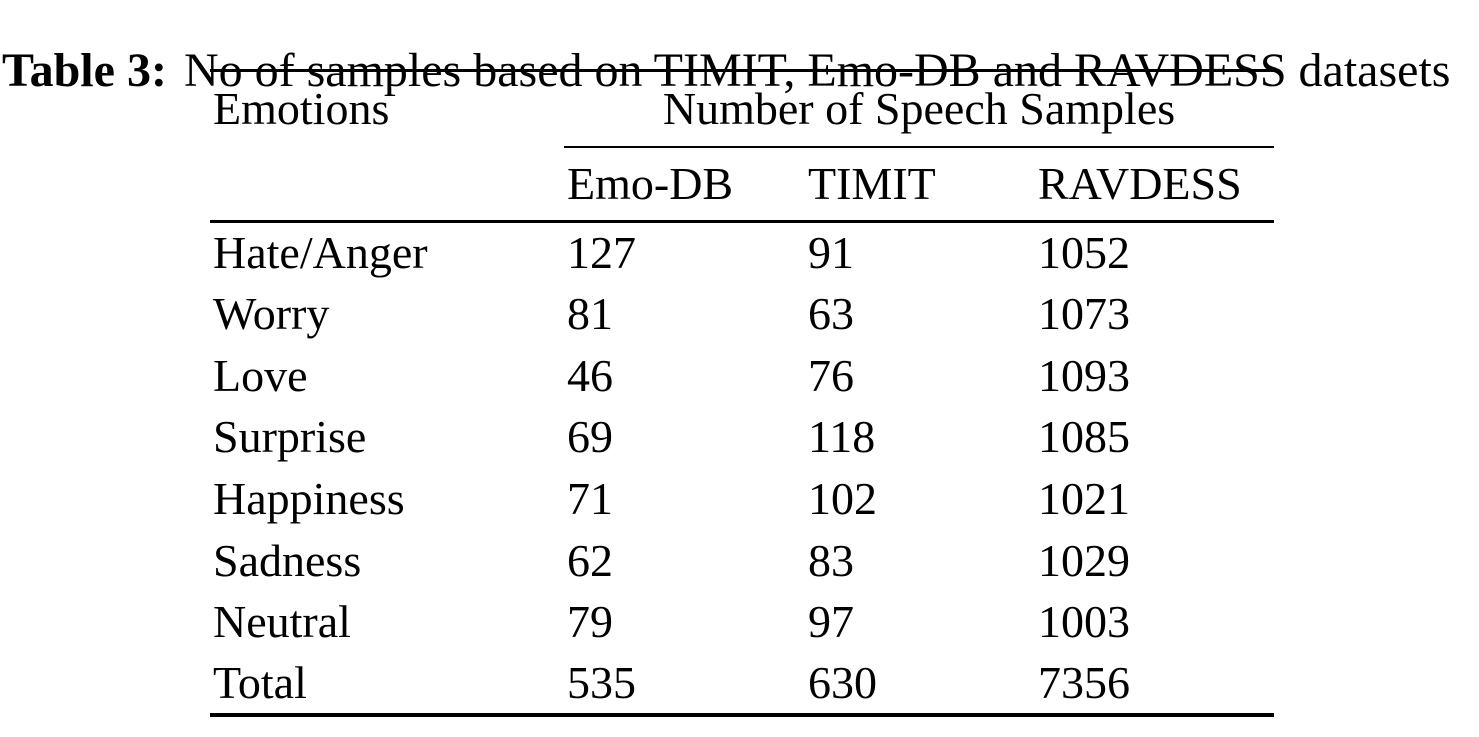 This screenshot has width=1479, height=737. I want to click on table-row: Happiness 71 102 1021, so click(742, 499).